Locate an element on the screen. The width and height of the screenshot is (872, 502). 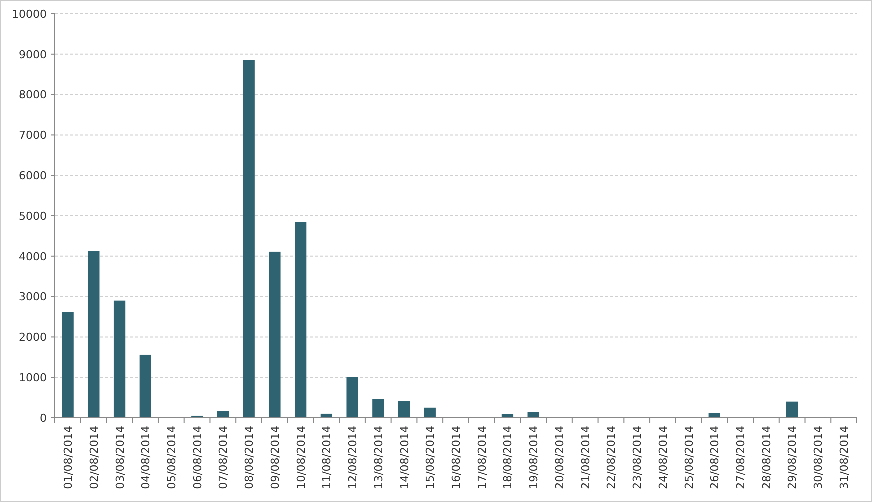
x-tick-label: 24/08/2014 is located at coordinates (663, 458).